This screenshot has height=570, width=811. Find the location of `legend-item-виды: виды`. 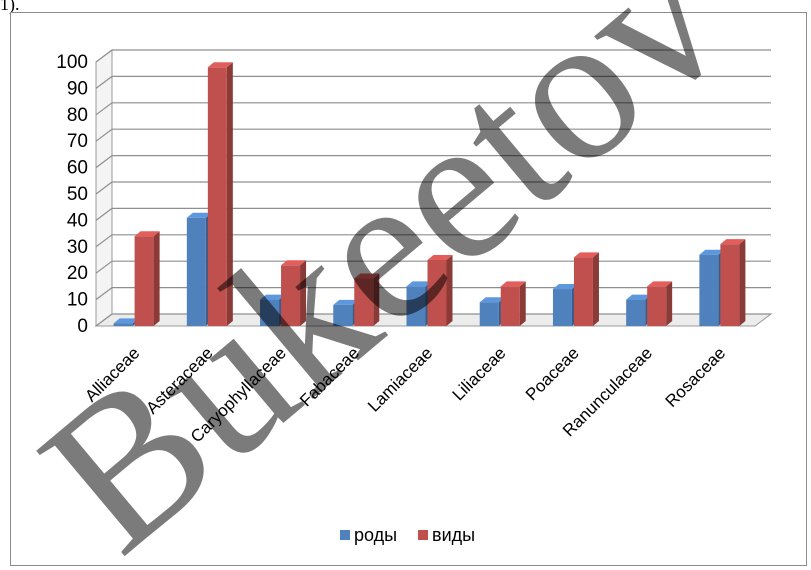

legend-item-виды: виды is located at coordinates (446, 535).